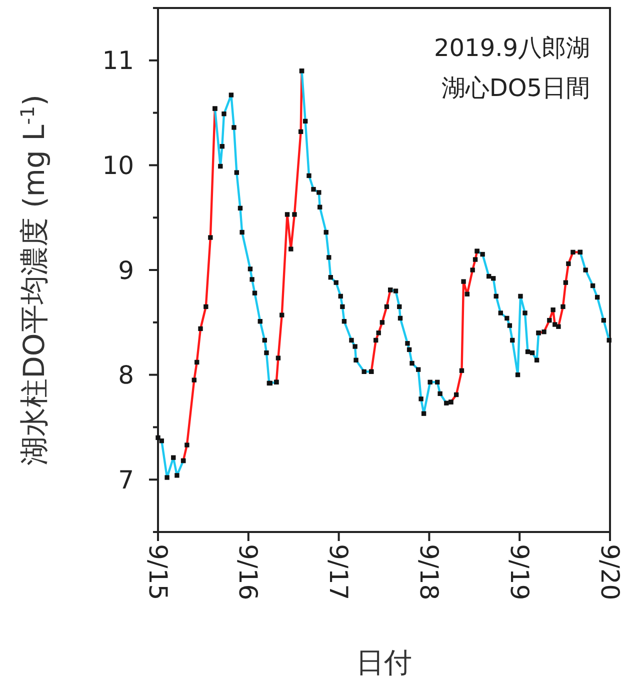 The height and width of the screenshot is (685, 636). Describe the element at coordinates (126, 479) in the screenshot. I see `y-tick-label: 7` at that location.